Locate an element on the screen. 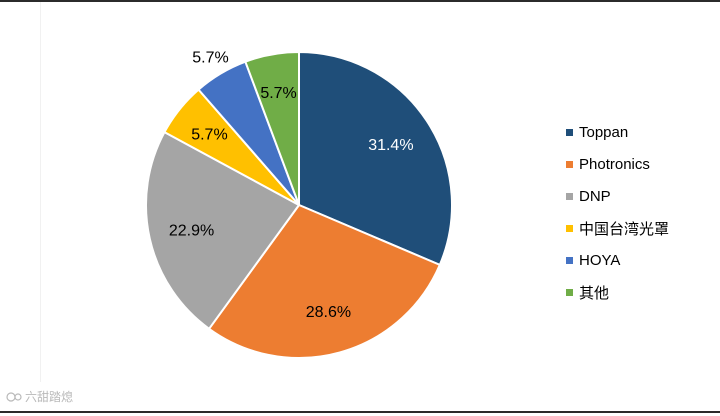 This screenshot has width=720, height=416. pie-data-label-3: 5.7% is located at coordinates (209, 134).